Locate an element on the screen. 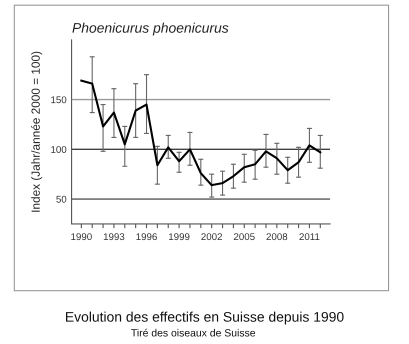 This screenshot has width=409, height=344. x-tick-label: 1996 is located at coordinates (146, 236).